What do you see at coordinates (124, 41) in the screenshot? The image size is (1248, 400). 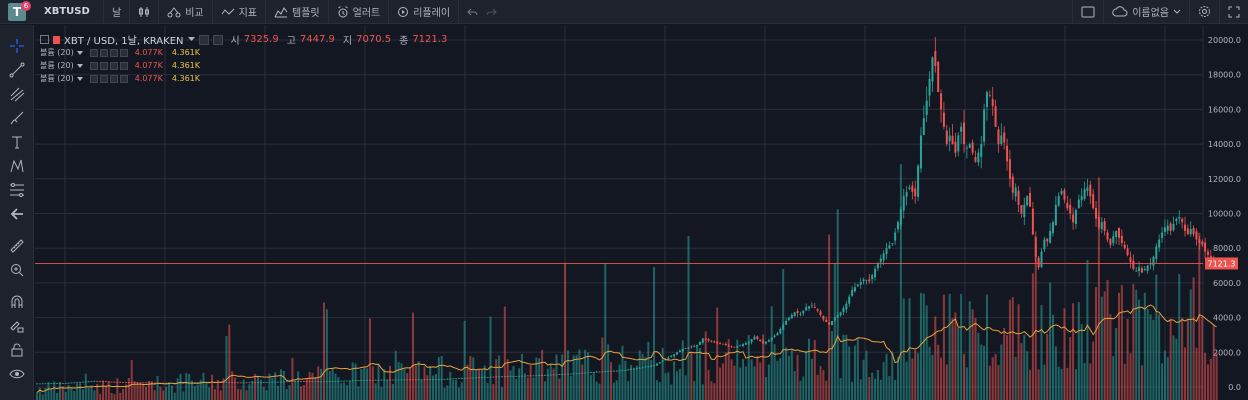 I see `series-title: XBT / USD, 1날, KRAKEN` at bounding box center [124, 41].